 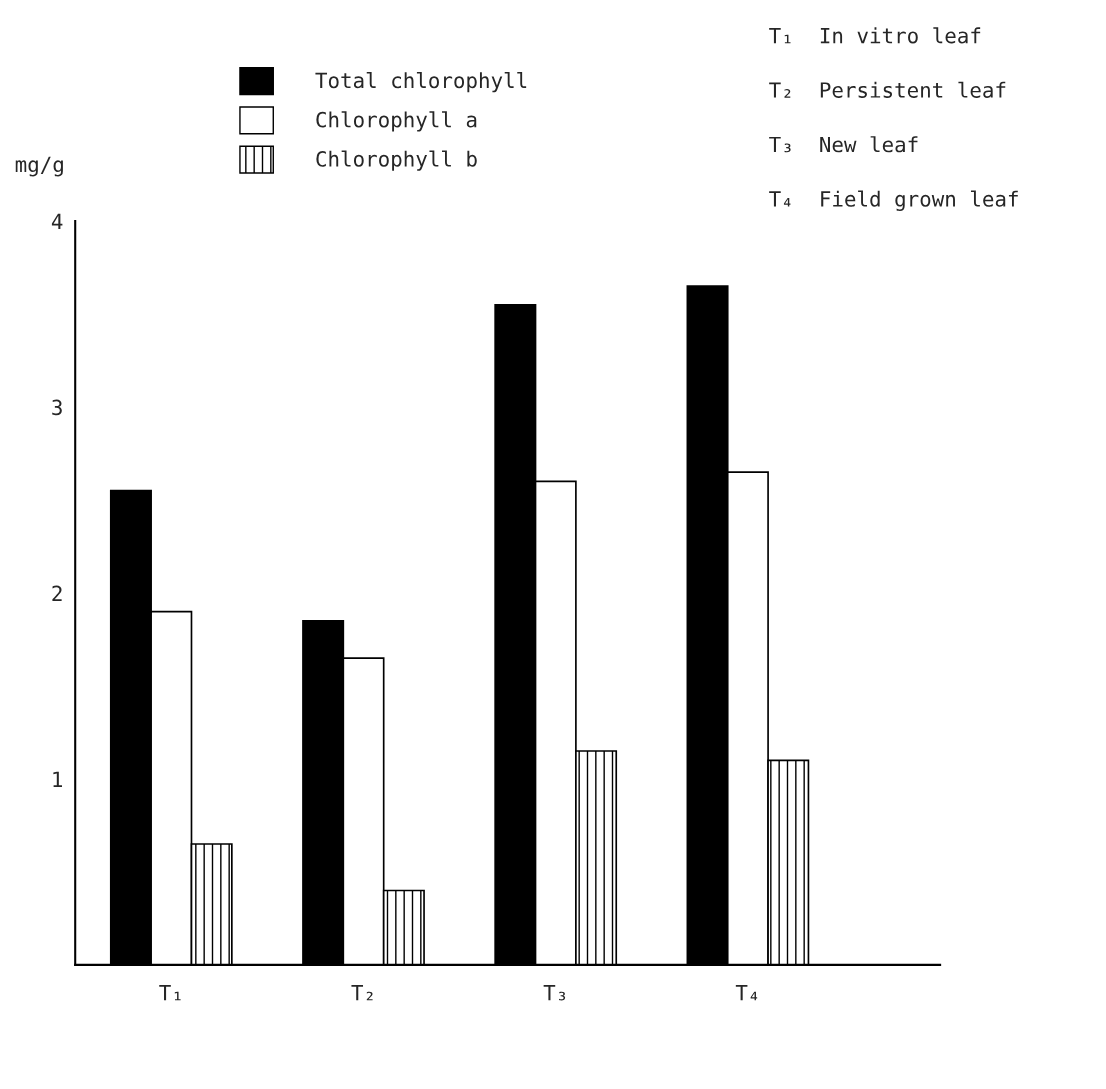 What do you see at coordinates (396, 121) in the screenshot?
I see `legend-label: Chlorophyll a` at bounding box center [396, 121].